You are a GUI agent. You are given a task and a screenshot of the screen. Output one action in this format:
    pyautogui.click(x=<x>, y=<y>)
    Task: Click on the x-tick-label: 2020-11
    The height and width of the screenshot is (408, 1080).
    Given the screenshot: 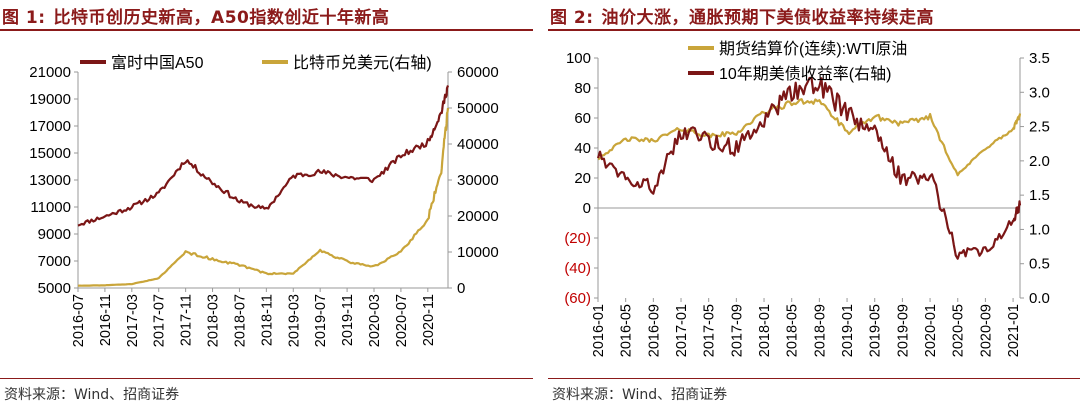 What is the action you would take?
    pyautogui.click(x=429, y=320)
    